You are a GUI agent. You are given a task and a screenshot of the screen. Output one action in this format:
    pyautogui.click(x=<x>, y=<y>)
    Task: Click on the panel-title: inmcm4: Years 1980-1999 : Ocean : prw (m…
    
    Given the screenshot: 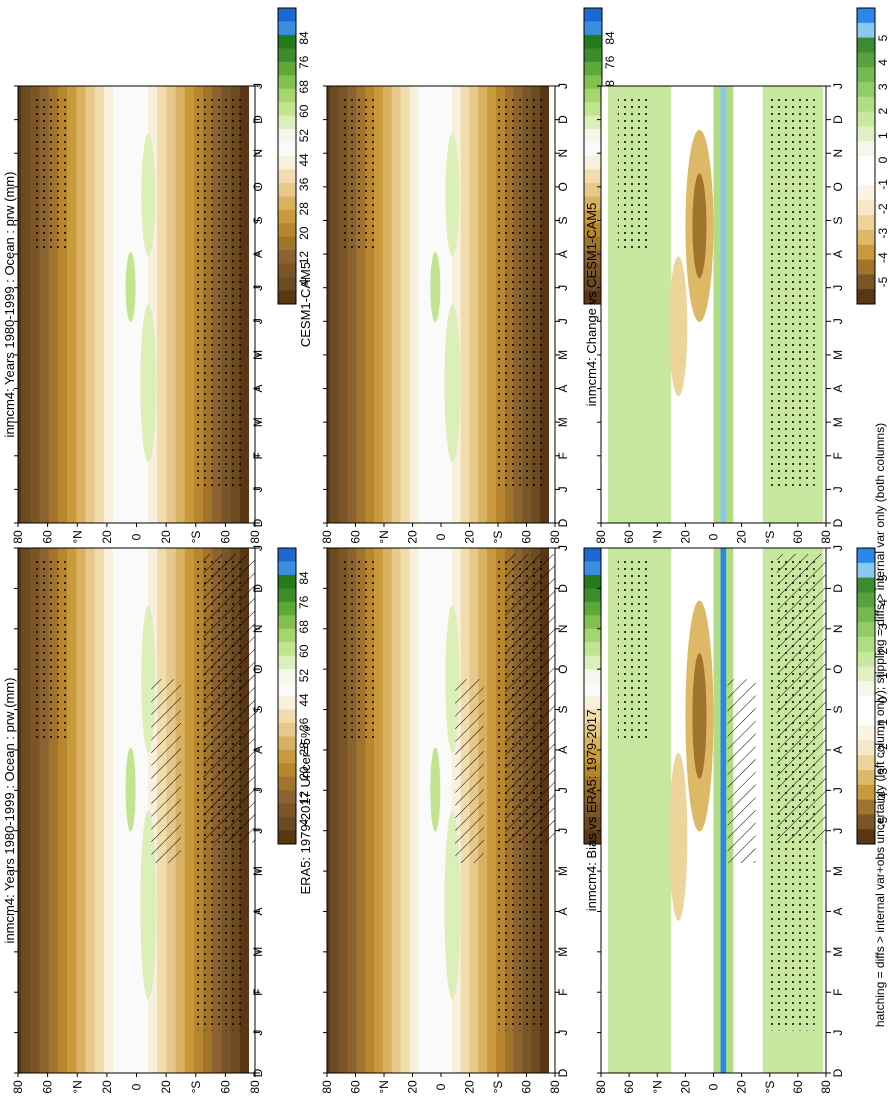 What is the action you would take?
    pyautogui.click(x=9, y=305)
    